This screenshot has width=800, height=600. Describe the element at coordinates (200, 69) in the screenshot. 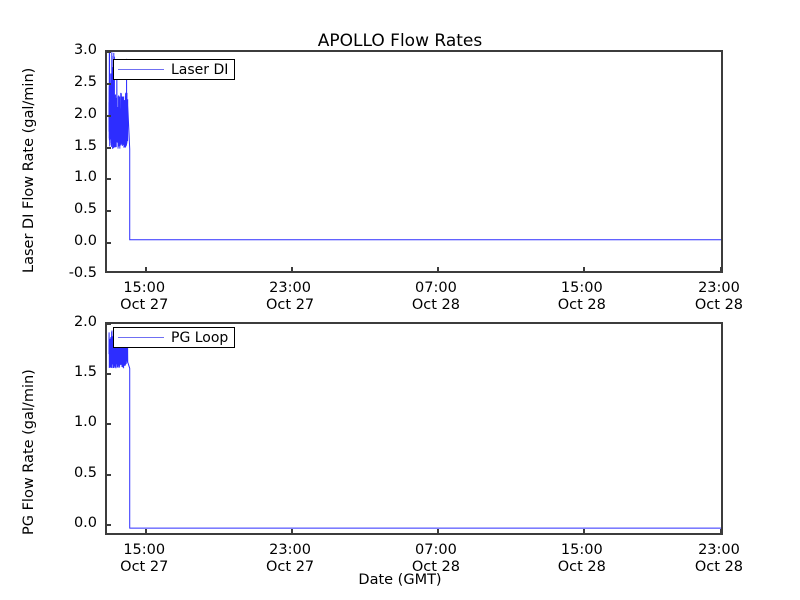

I see `legend-label-laser-di: Laser DI` at that location.